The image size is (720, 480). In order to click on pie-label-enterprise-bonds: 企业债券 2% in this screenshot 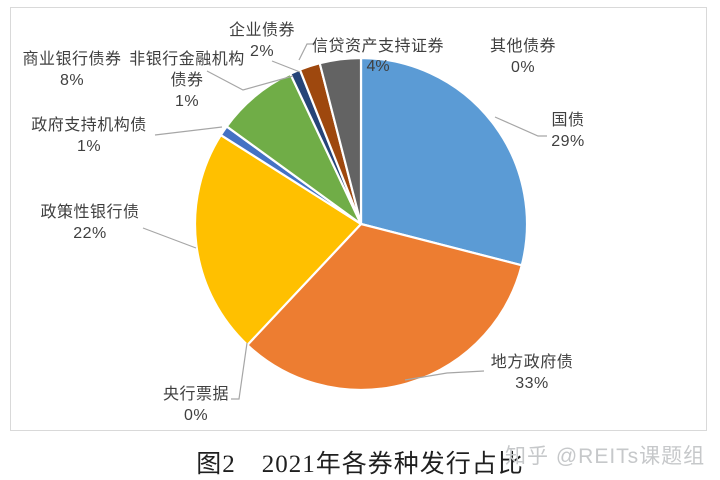, I will do `click(262, 41)`.